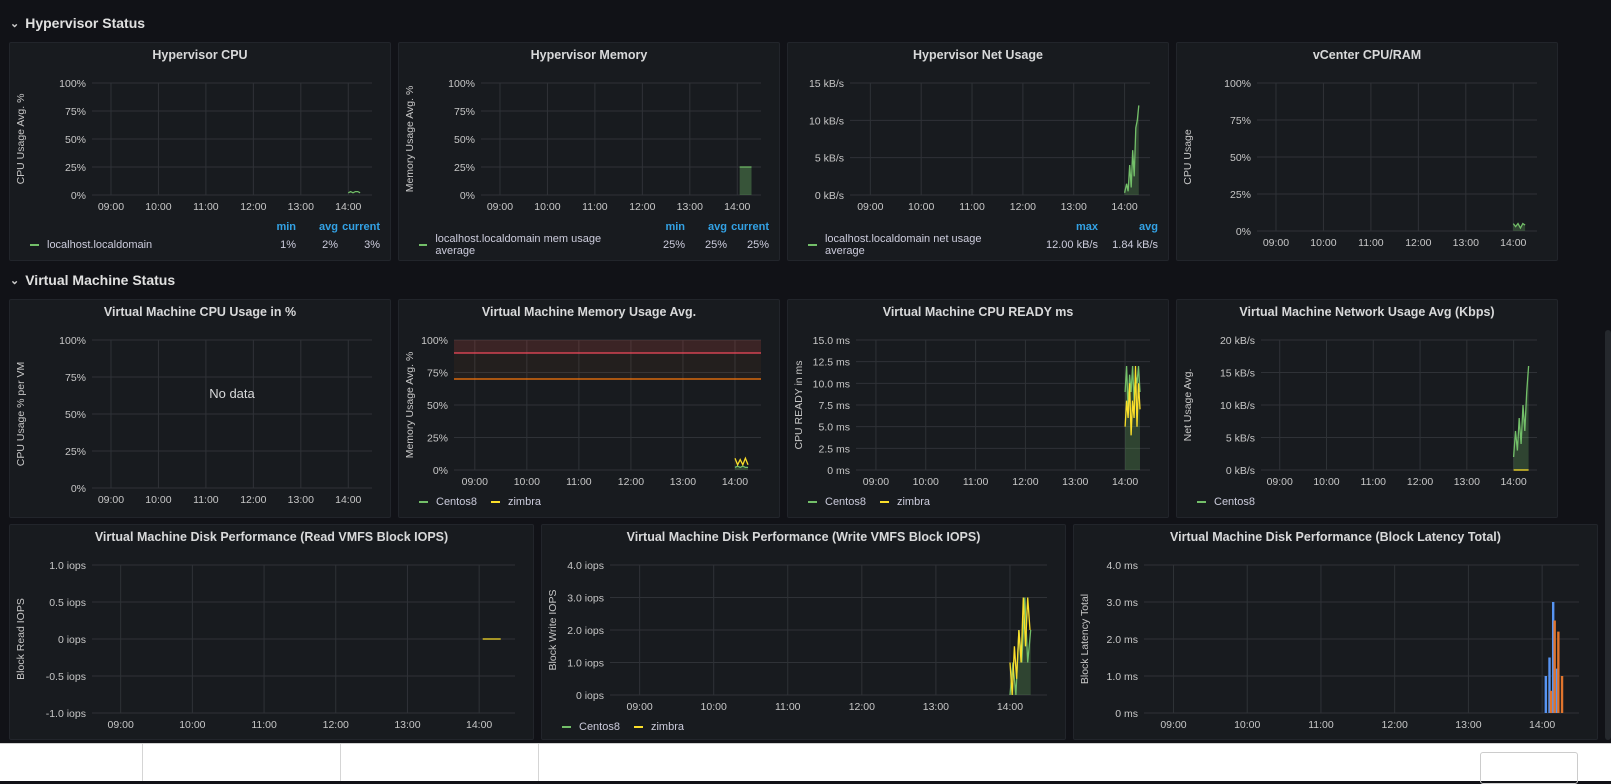 The width and height of the screenshot is (1611, 784). I want to click on legend-stat-headers: max avg, so click(1098, 227).